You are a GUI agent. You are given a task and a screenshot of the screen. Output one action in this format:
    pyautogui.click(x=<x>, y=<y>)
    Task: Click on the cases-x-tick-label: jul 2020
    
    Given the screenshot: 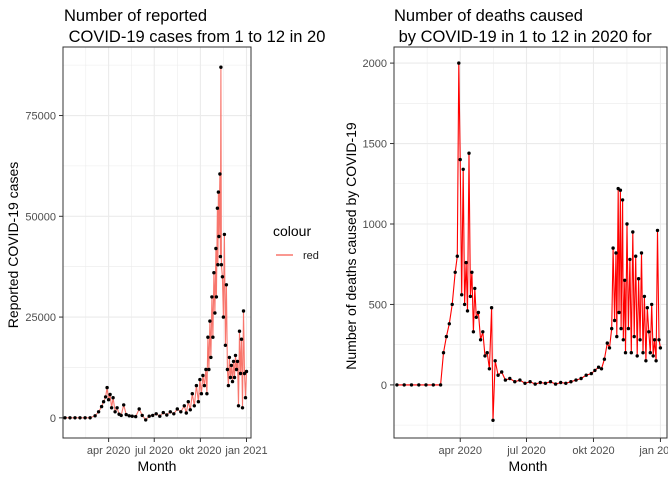 What is the action you would take?
    pyautogui.click(x=154, y=451)
    